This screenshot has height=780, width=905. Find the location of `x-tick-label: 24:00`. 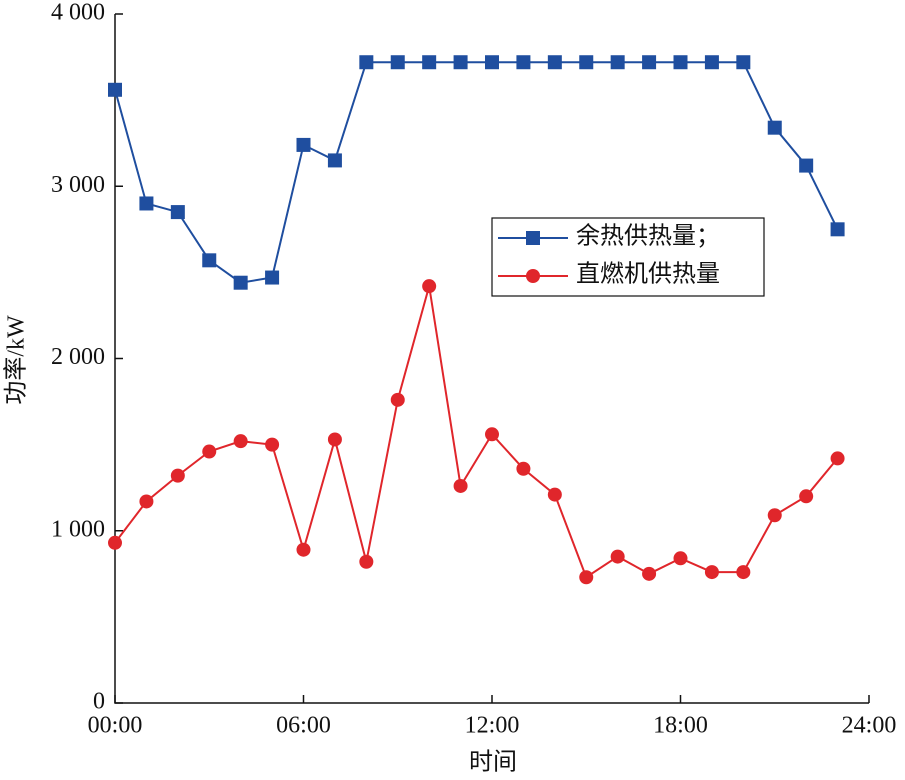

x-tick-label: 24:00 is located at coordinates (869, 726).